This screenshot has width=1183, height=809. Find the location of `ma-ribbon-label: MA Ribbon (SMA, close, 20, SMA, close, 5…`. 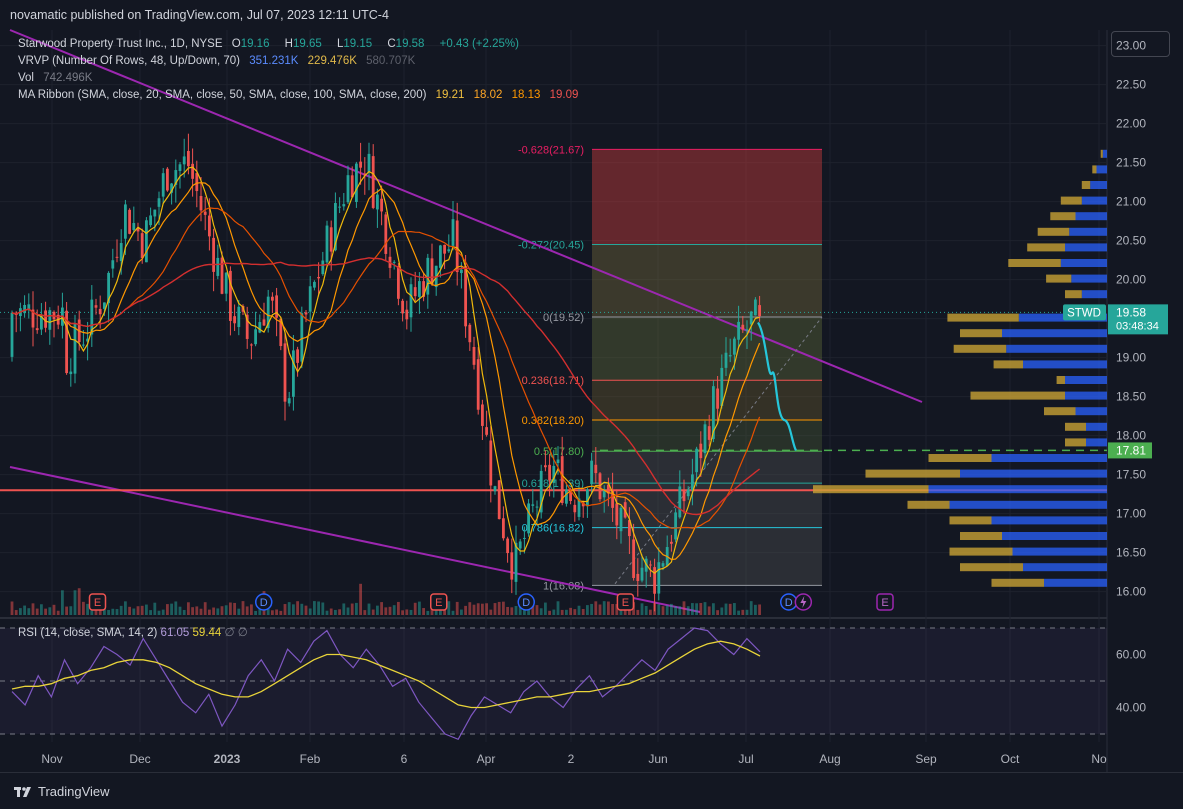

ma-ribbon-label: MA Ribbon (SMA, close, 20, SMA, close, 5… is located at coordinates (222, 95).